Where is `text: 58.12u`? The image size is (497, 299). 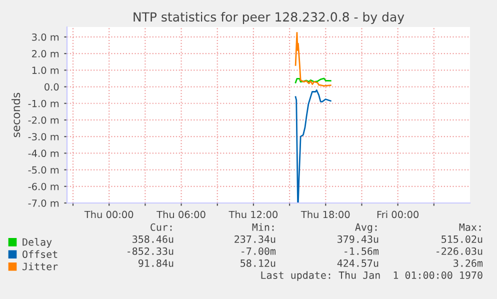 text: 58.12u is located at coordinates (258, 263).